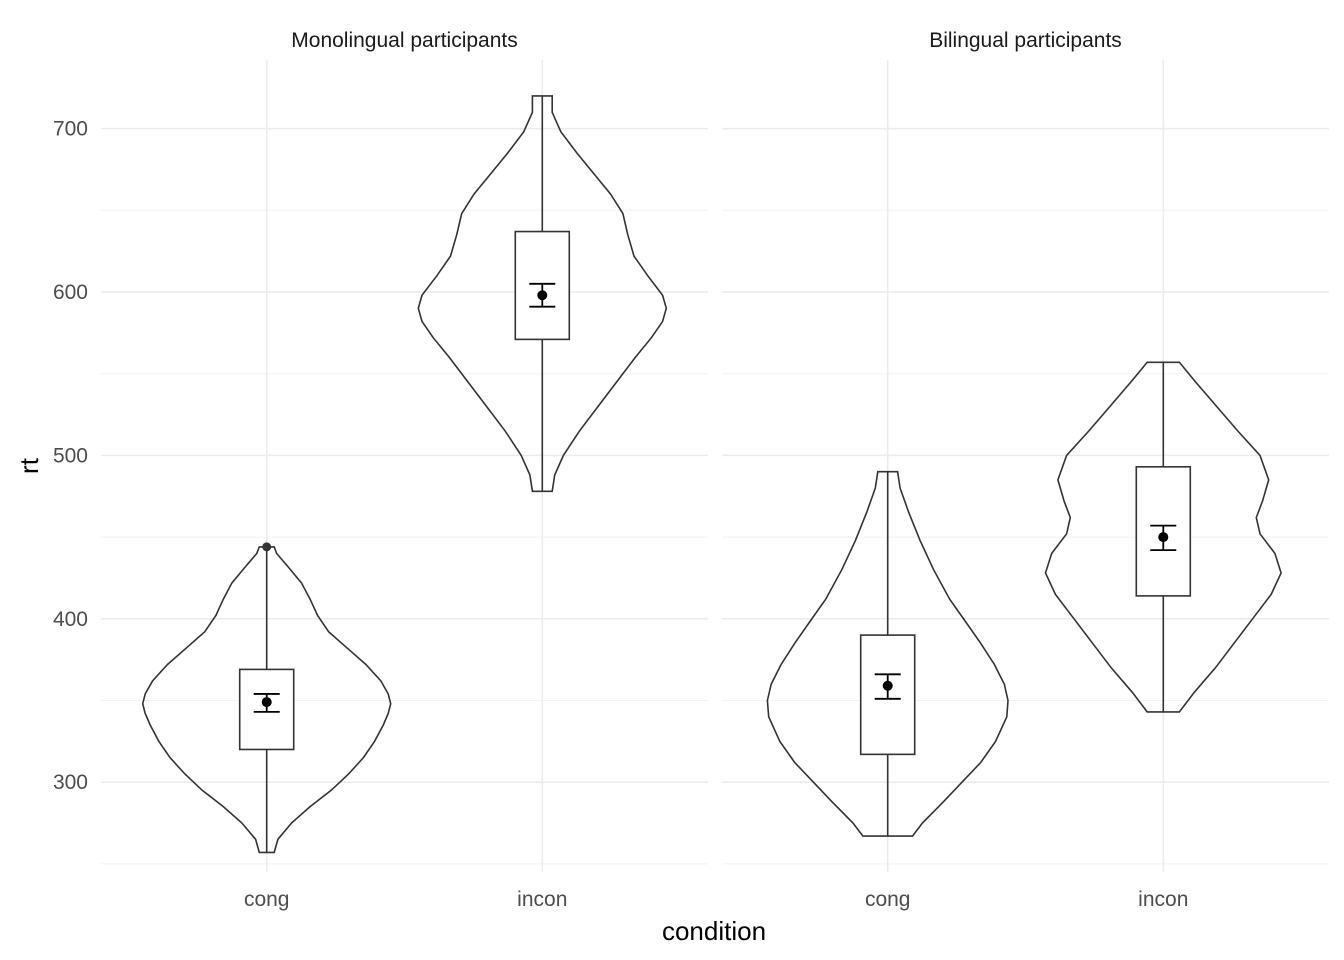 The height and width of the screenshot is (960, 1344). What do you see at coordinates (70, 292) in the screenshot?
I see `y-tick-label: 600` at bounding box center [70, 292].